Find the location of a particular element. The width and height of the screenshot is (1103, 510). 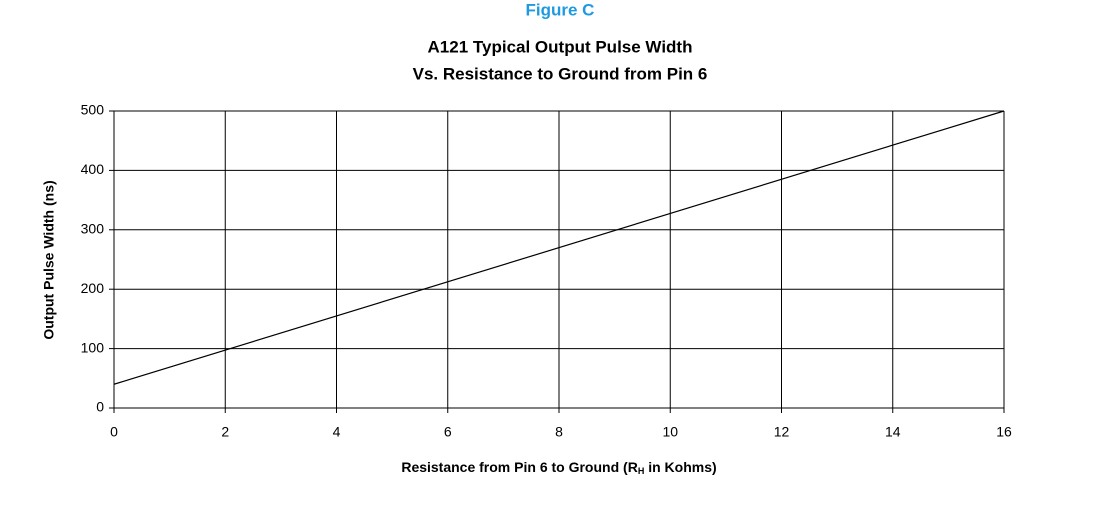

x-tick-label: 2 is located at coordinates (225, 432).